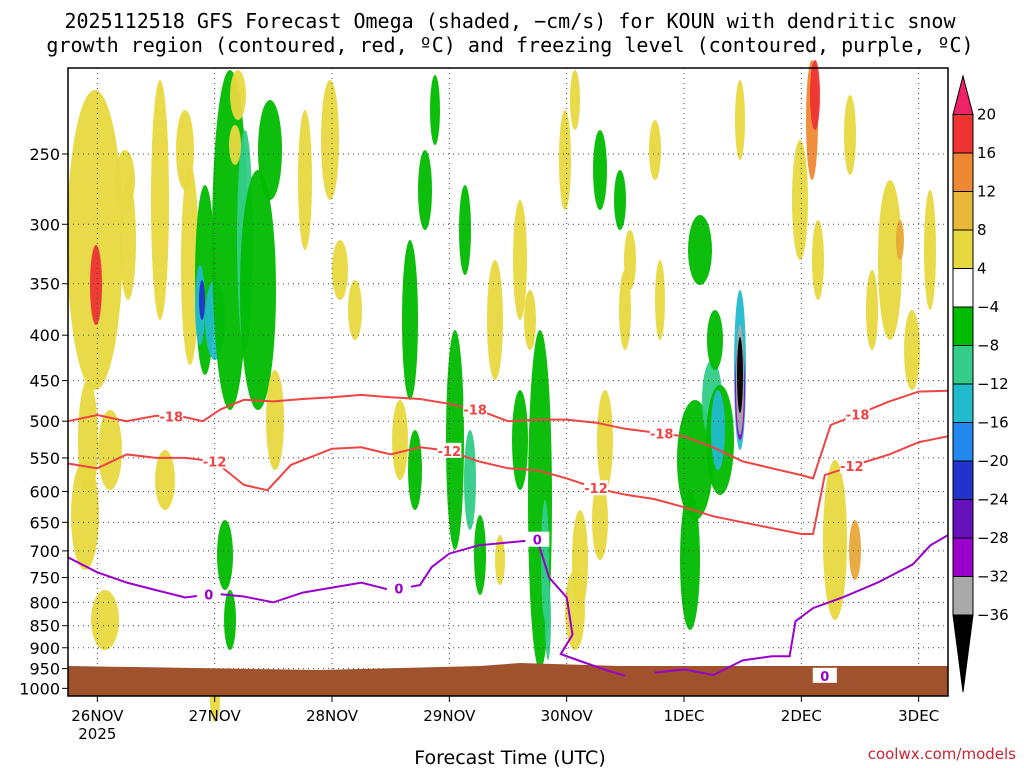 The height and width of the screenshot is (768, 1024). I want to click on colorbar-label: −24, so click(993, 500).